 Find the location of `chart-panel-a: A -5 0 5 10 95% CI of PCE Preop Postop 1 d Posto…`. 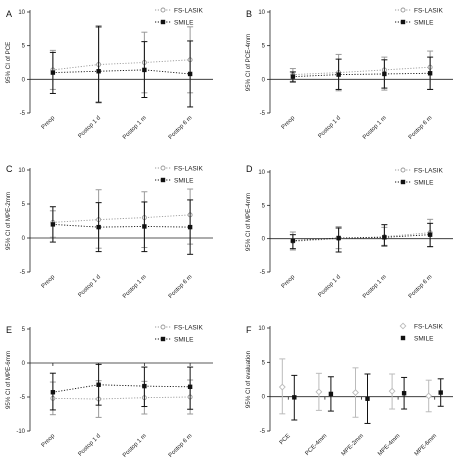

chart-panel-a: A -5 0 5 10 95% CI of PCE Preop Postop 1 d Posto… is located at coordinates (109, 74).